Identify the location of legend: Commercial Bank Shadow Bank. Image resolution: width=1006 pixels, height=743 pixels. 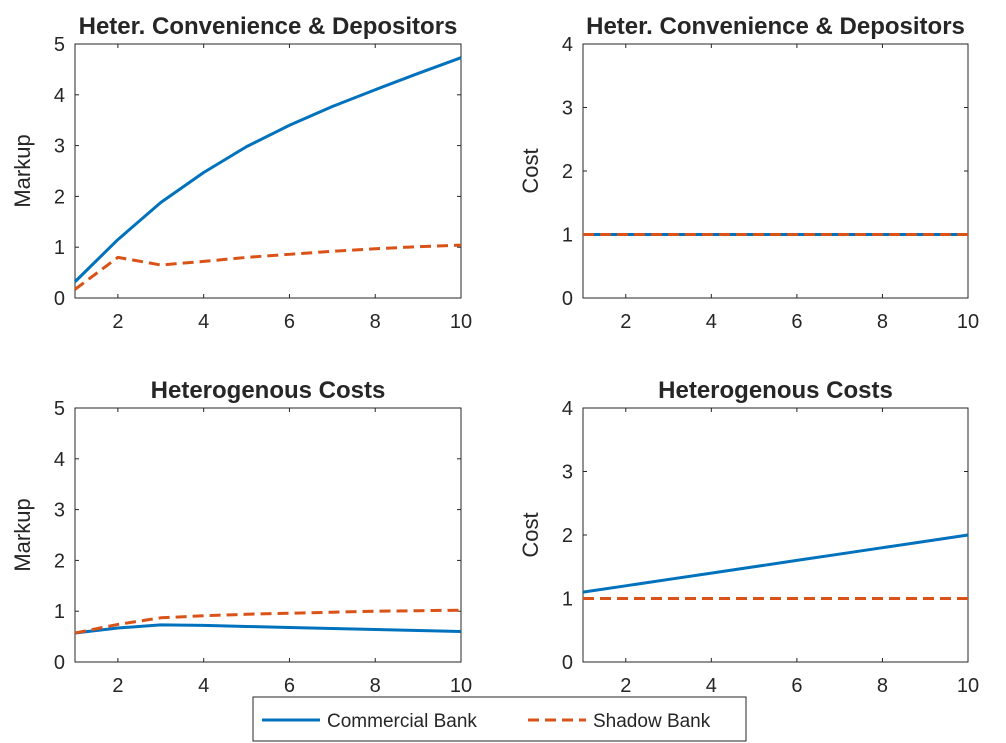
(499, 719).